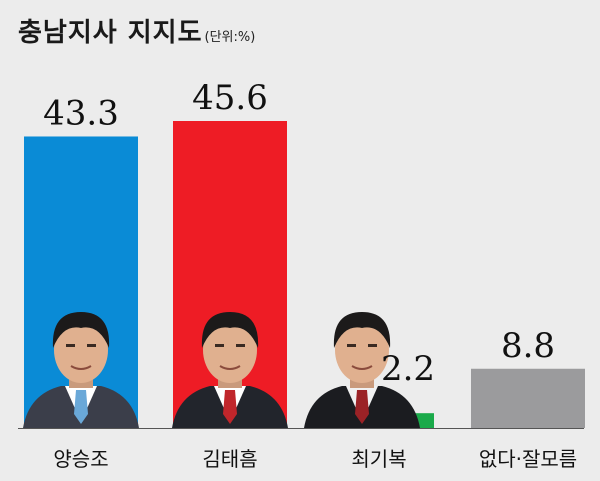  I want to click on kim-taeheum-photo, so click(230, 370).